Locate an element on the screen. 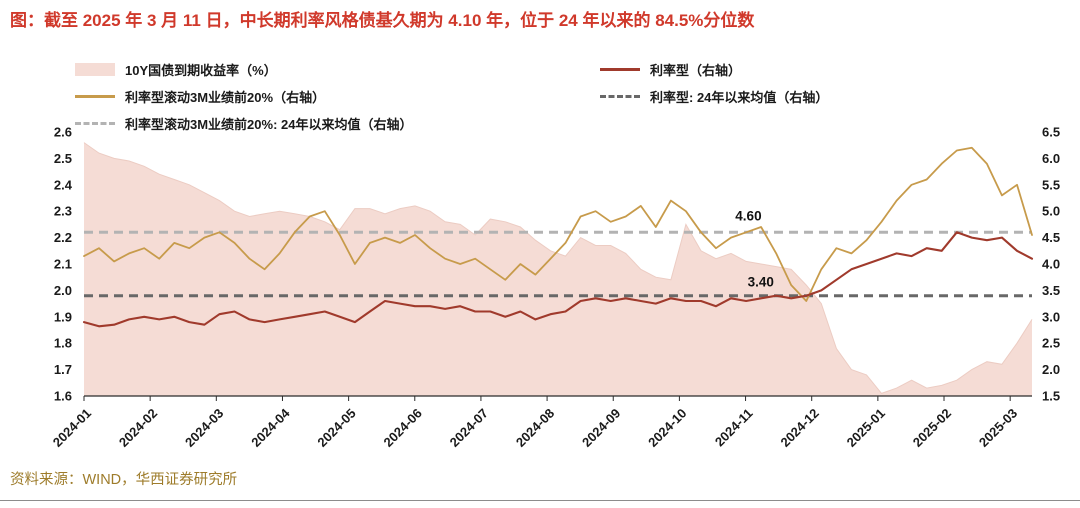  legend-item: 利率型滚动3M业绩前20%: 24年以来均值（右轴） is located at coordinates (243, 123).